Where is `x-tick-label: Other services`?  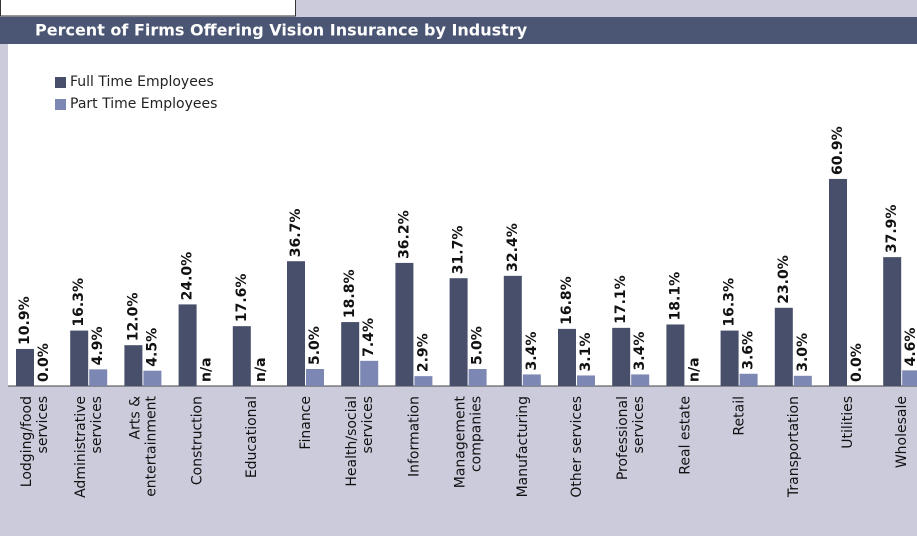 x-tick-label: Other services is located at coordinates (577, 447).